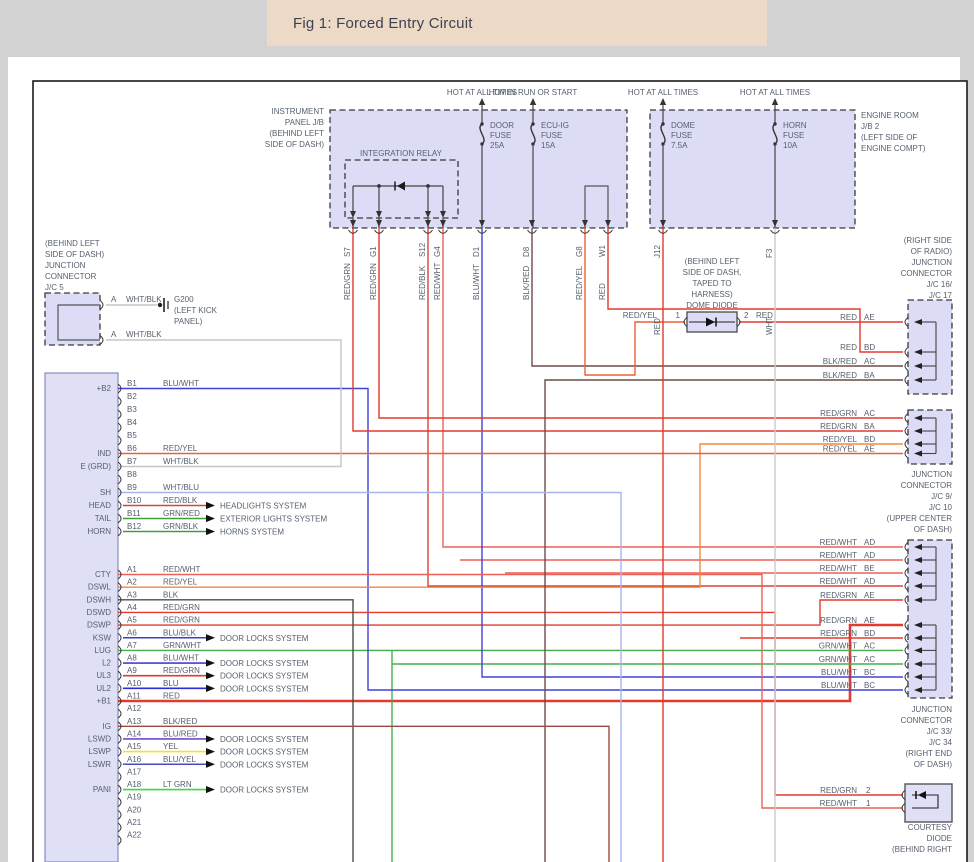 The width and height of the screenshot is (974, 862). Describe the element at coordinates (104, 701) in the screenshot. I see `terminal-label: +B1` at that location.